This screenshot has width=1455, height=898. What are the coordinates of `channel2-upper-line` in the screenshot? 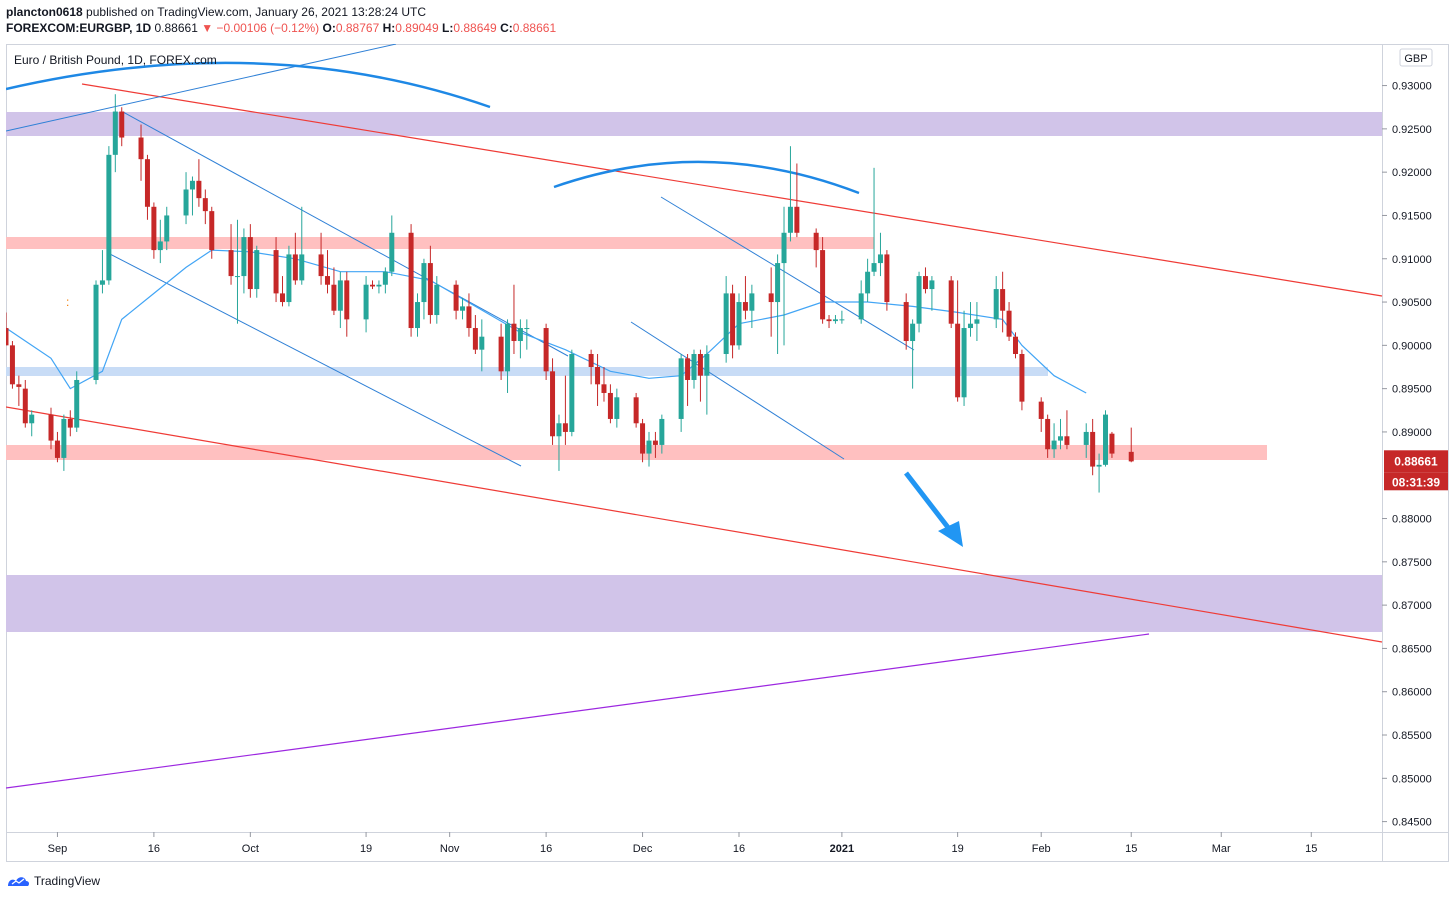 It's located at (787, 273).